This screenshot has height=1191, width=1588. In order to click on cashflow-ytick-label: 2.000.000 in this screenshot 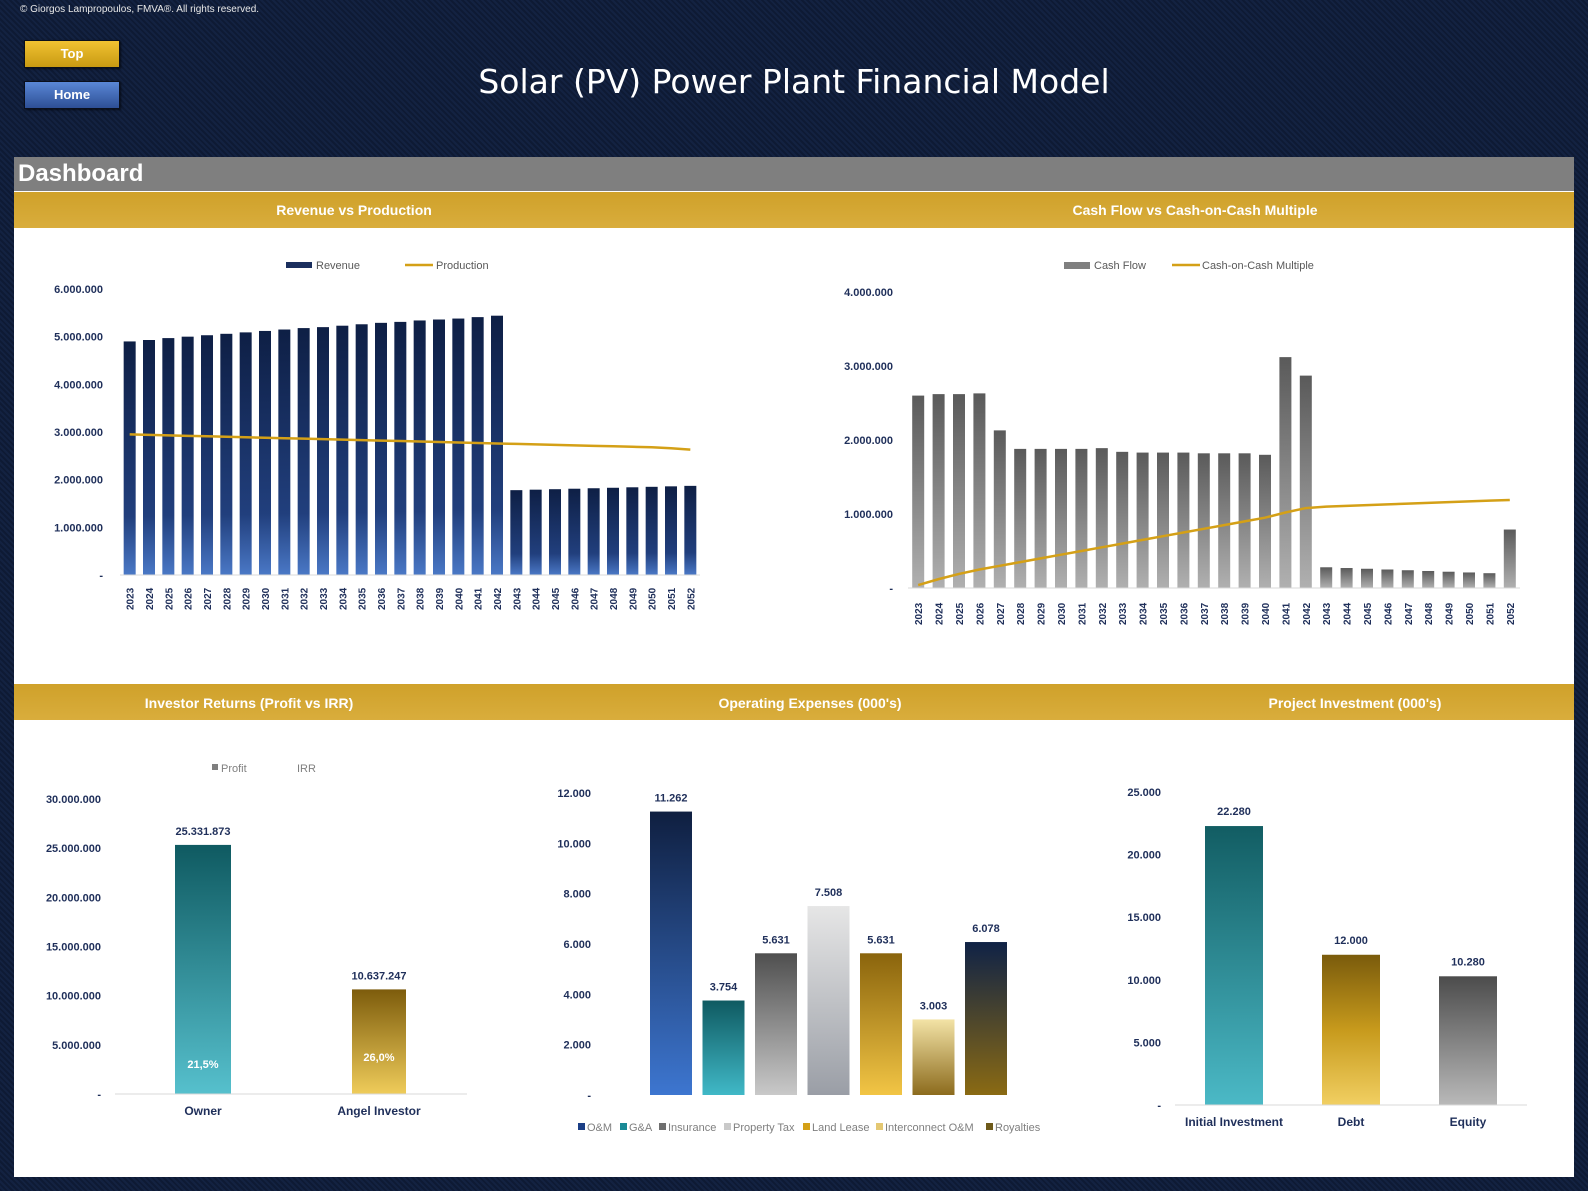, I will do `click(868, 441)`.